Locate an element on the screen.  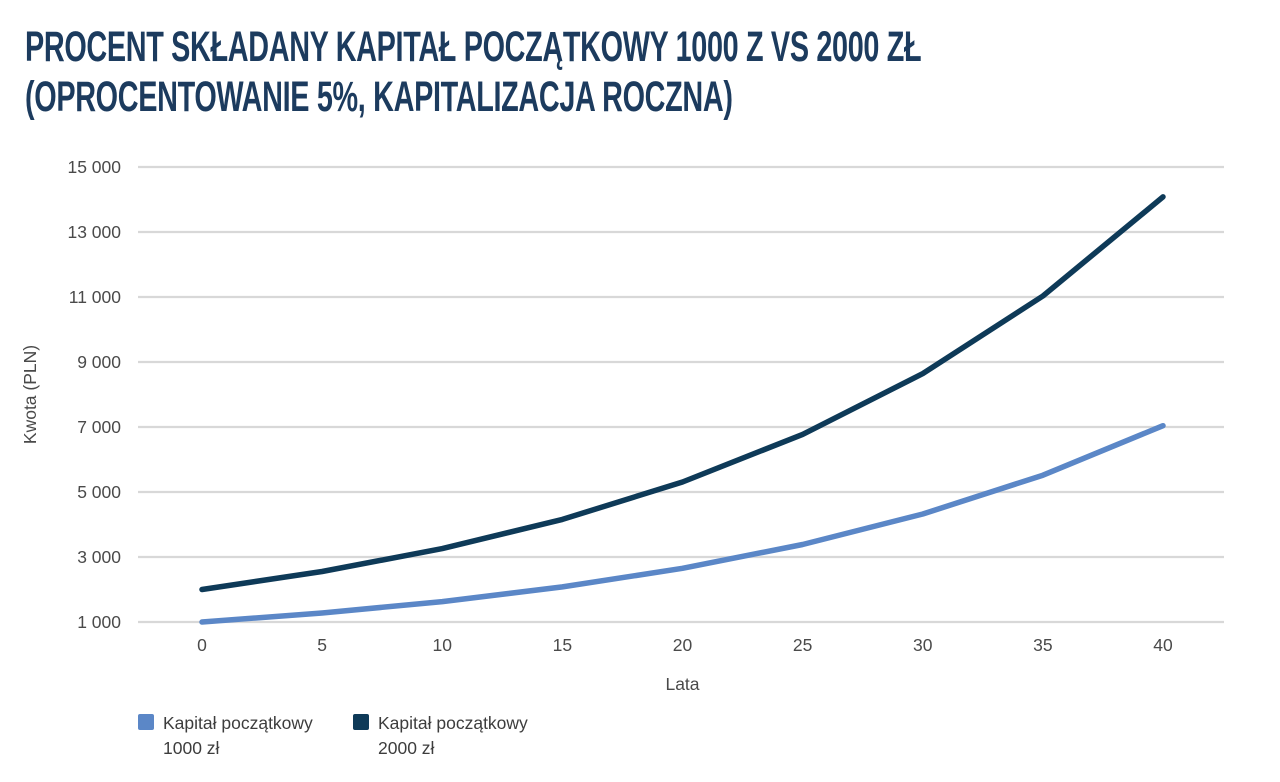
y-tick-label: 5 000 is located at coordinates (99, 492).